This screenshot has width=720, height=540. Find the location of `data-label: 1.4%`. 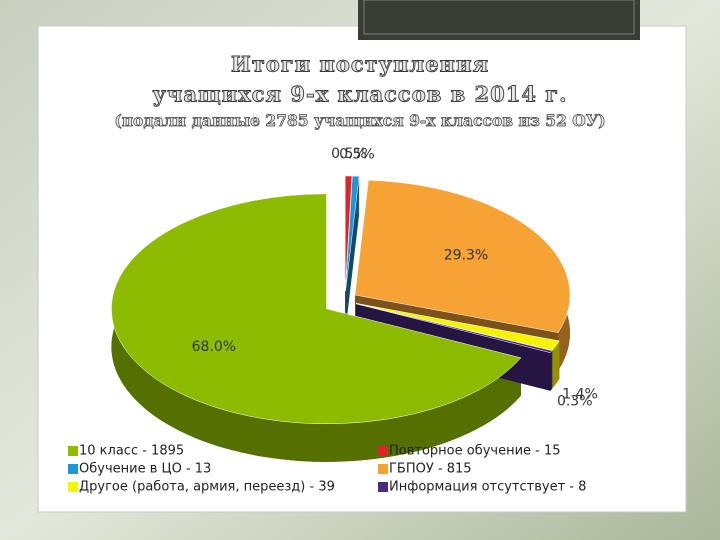

data-label: 1.4% is located at coordinates (580, 395).